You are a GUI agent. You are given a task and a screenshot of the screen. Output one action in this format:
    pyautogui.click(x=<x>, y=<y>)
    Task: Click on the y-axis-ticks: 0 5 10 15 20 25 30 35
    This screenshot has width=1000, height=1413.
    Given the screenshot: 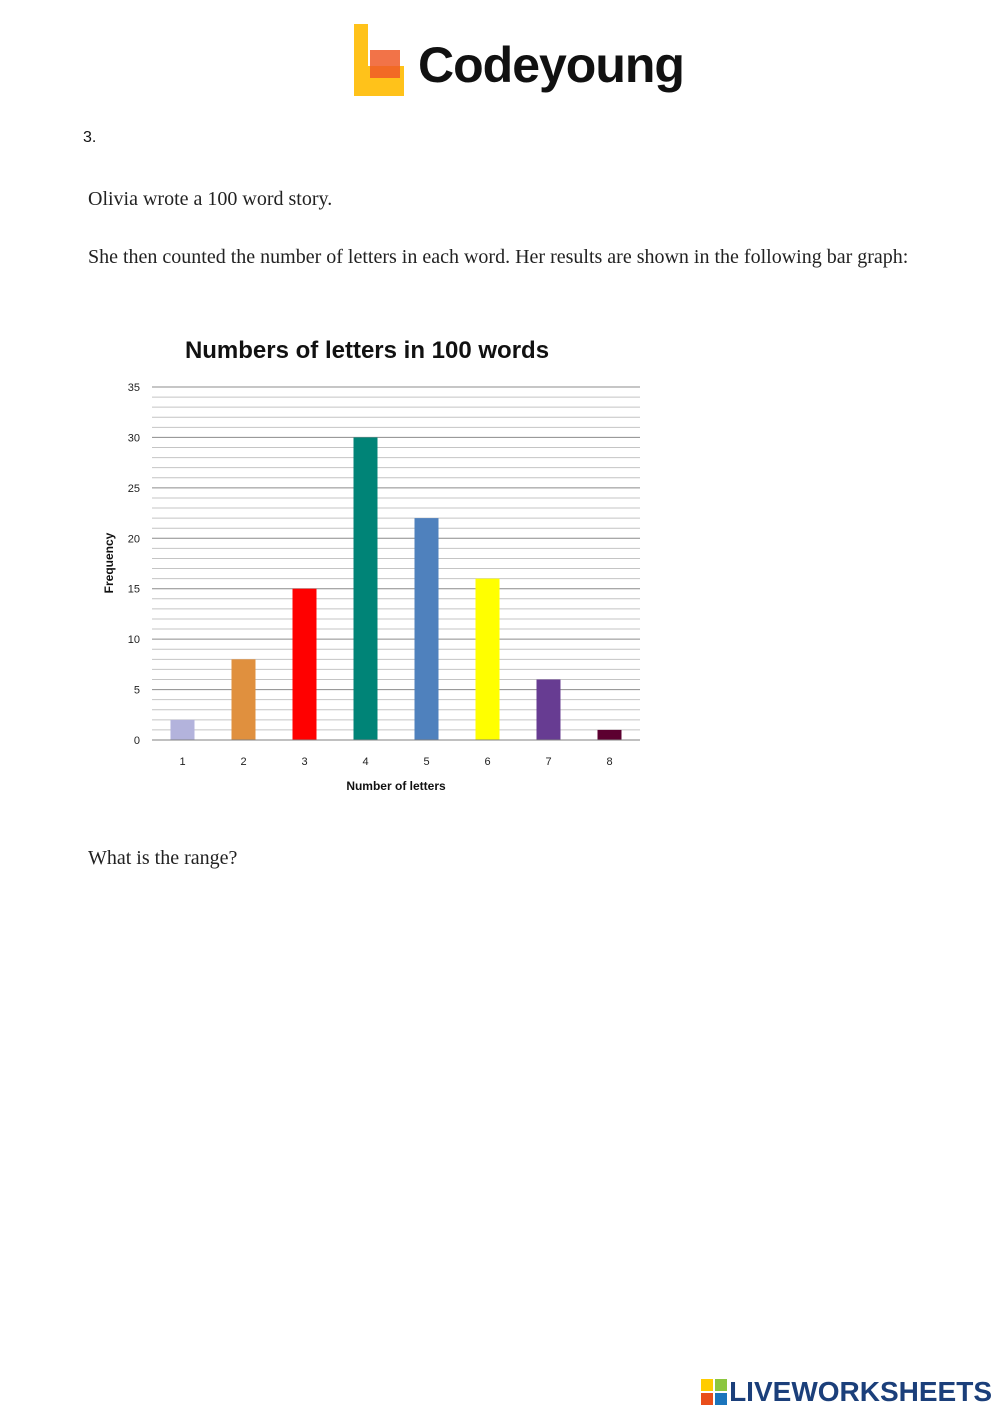 What is the action you would take?
    pyautogui.click(x=134, y=564)
    